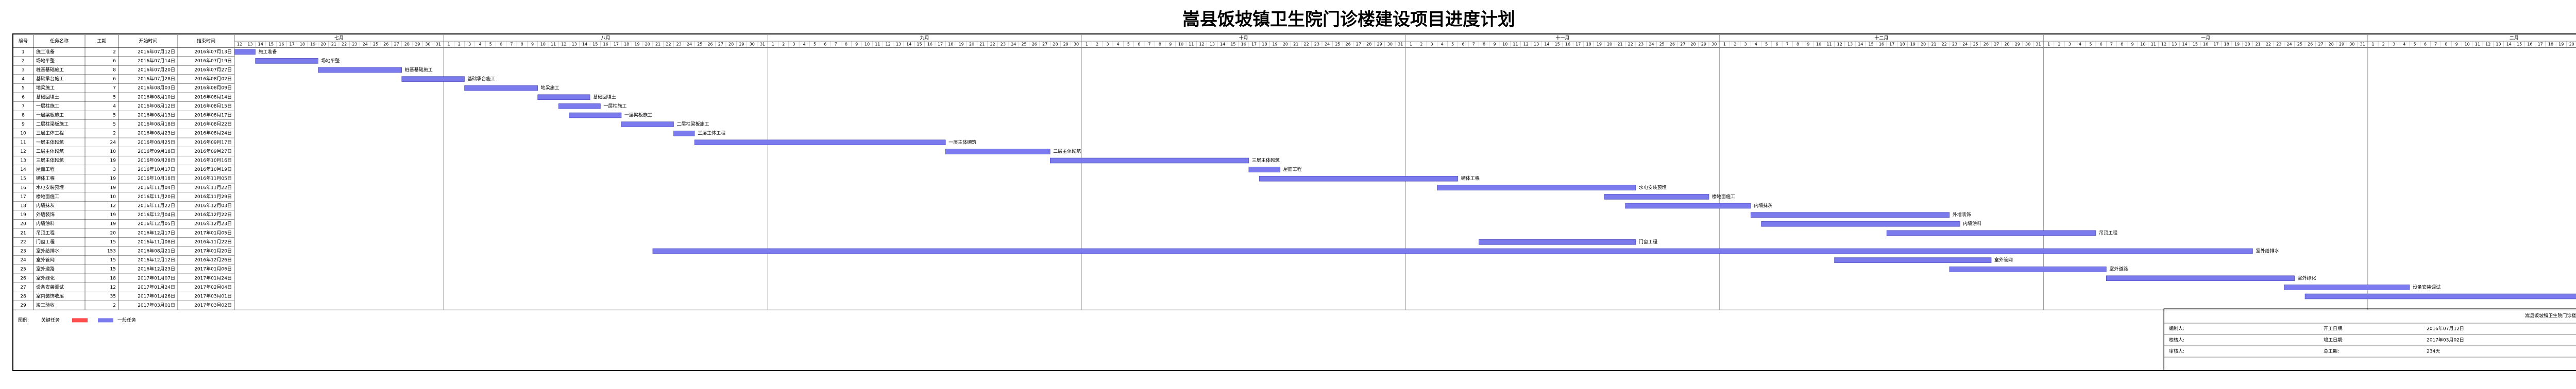 This screenshot has height=389, width=2576. Describe the element at coordinates (1348, 44) in the screenshot. I see `day-label: 26` at that location.